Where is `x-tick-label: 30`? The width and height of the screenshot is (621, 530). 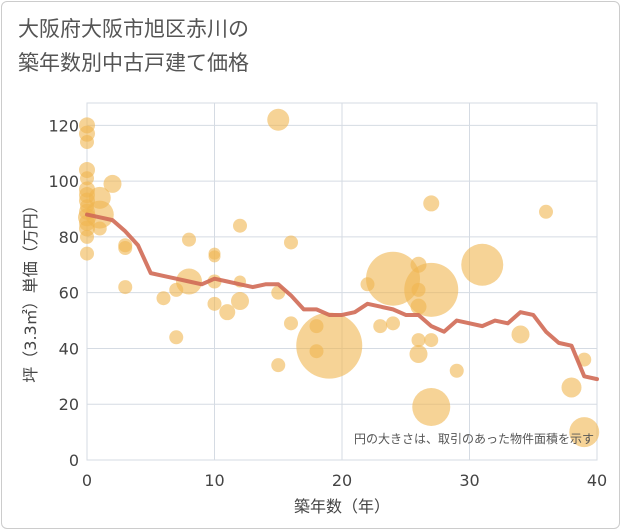 x-tick-label: 30 is located at coordinates (469, 480).